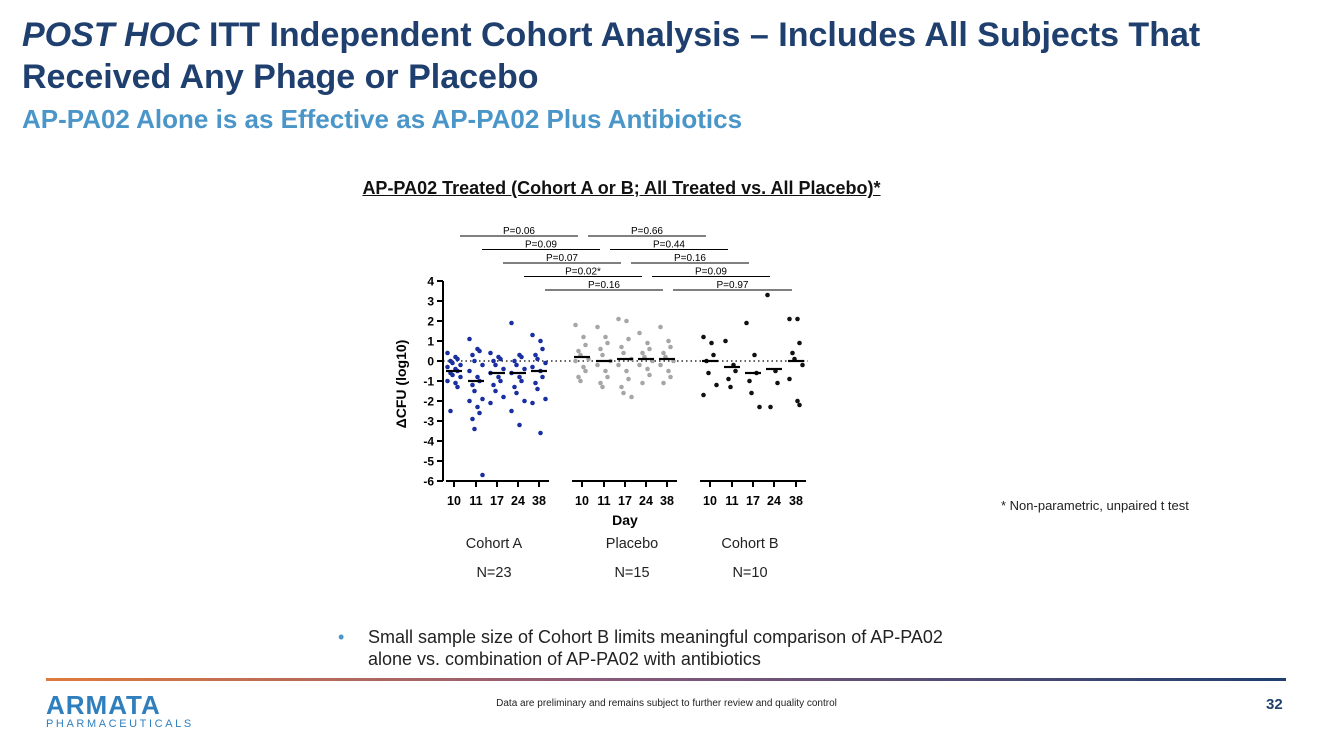 The width and height of the screenshot is (1333, 749). Describe the element at coordinates (428, 402) in the screenshot. I see `y-tick-label: -2` at that location.